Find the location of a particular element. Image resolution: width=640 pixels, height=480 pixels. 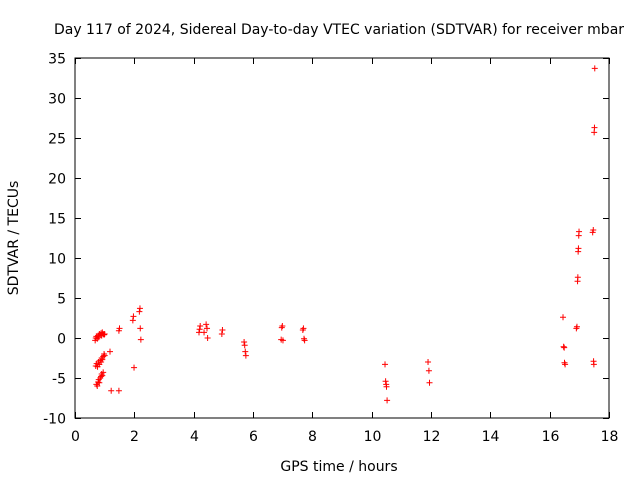

x-tick-label: 12 is located at coordinates (432, 437).